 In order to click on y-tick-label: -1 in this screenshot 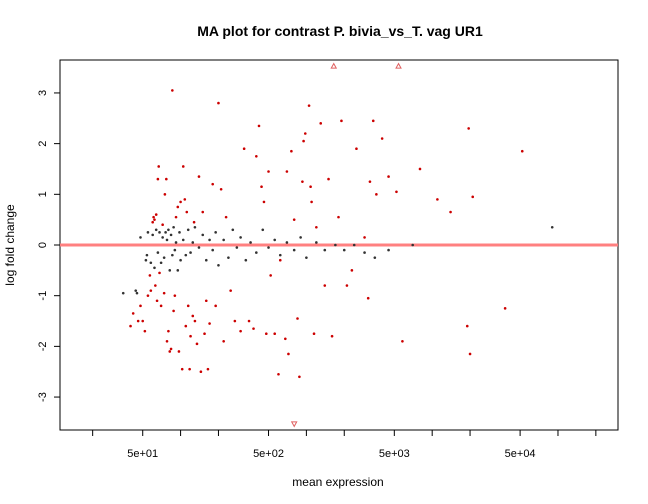, I will do `click(43, 296)`.